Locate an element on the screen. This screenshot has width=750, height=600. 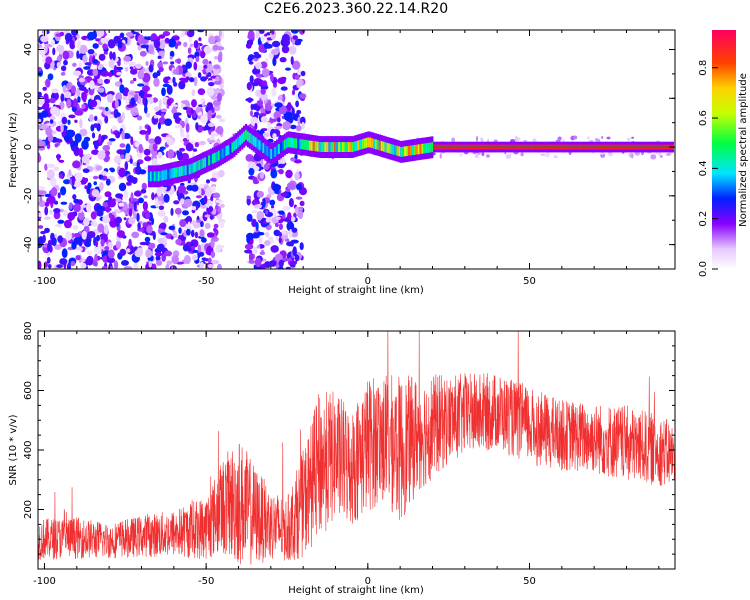
spectrogram-xlabel: Height of straight line (km) is located at coordinates (356, 290).